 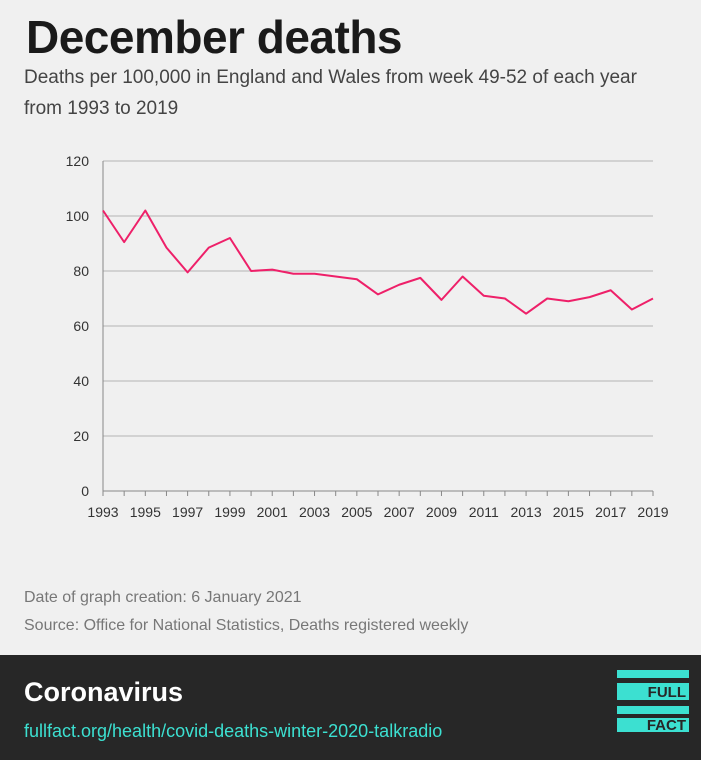 What do you see at coordinates (399, 512) in the screenshot?
I see `x-tick-label: 2007` at bounding box center [399, 512].